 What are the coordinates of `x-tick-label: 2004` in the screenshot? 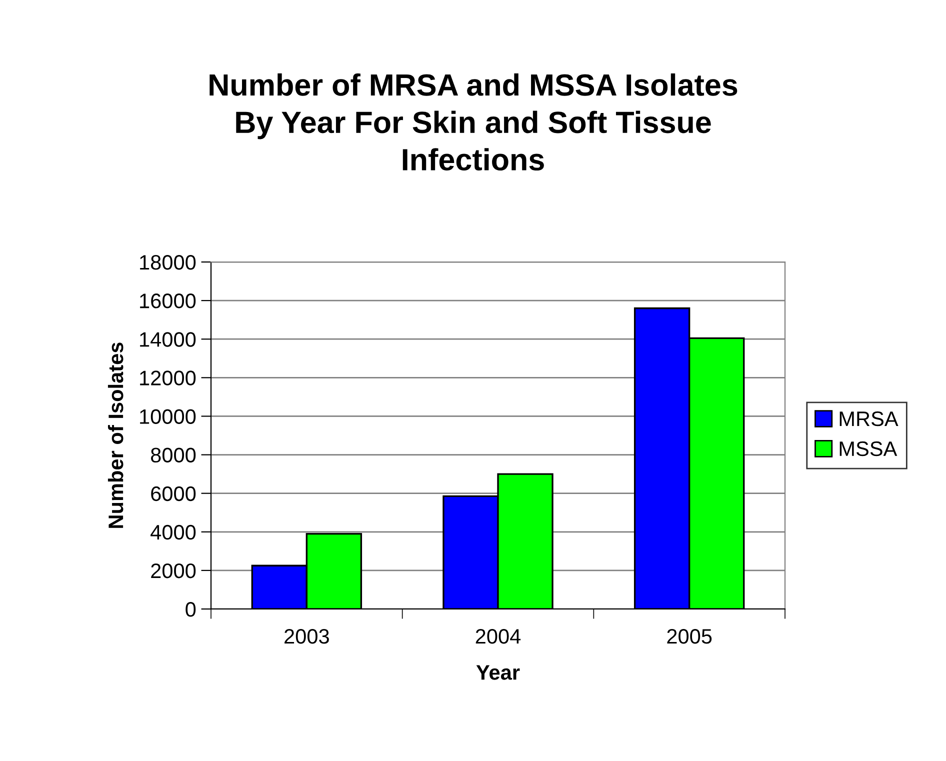 It's located at (498, 636).